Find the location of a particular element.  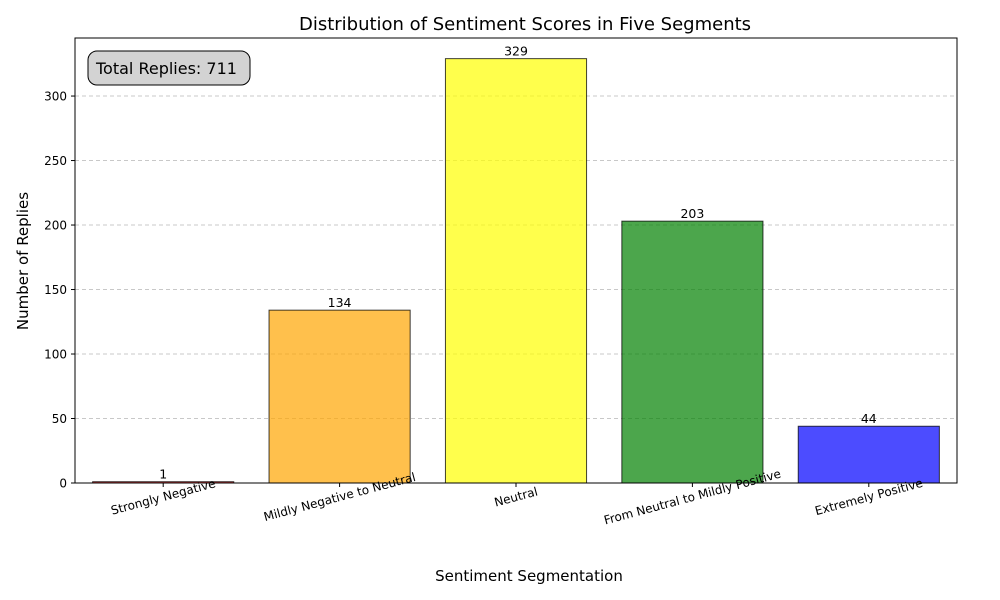

y-tick-label: 150 is located at coordinates (55, 290).